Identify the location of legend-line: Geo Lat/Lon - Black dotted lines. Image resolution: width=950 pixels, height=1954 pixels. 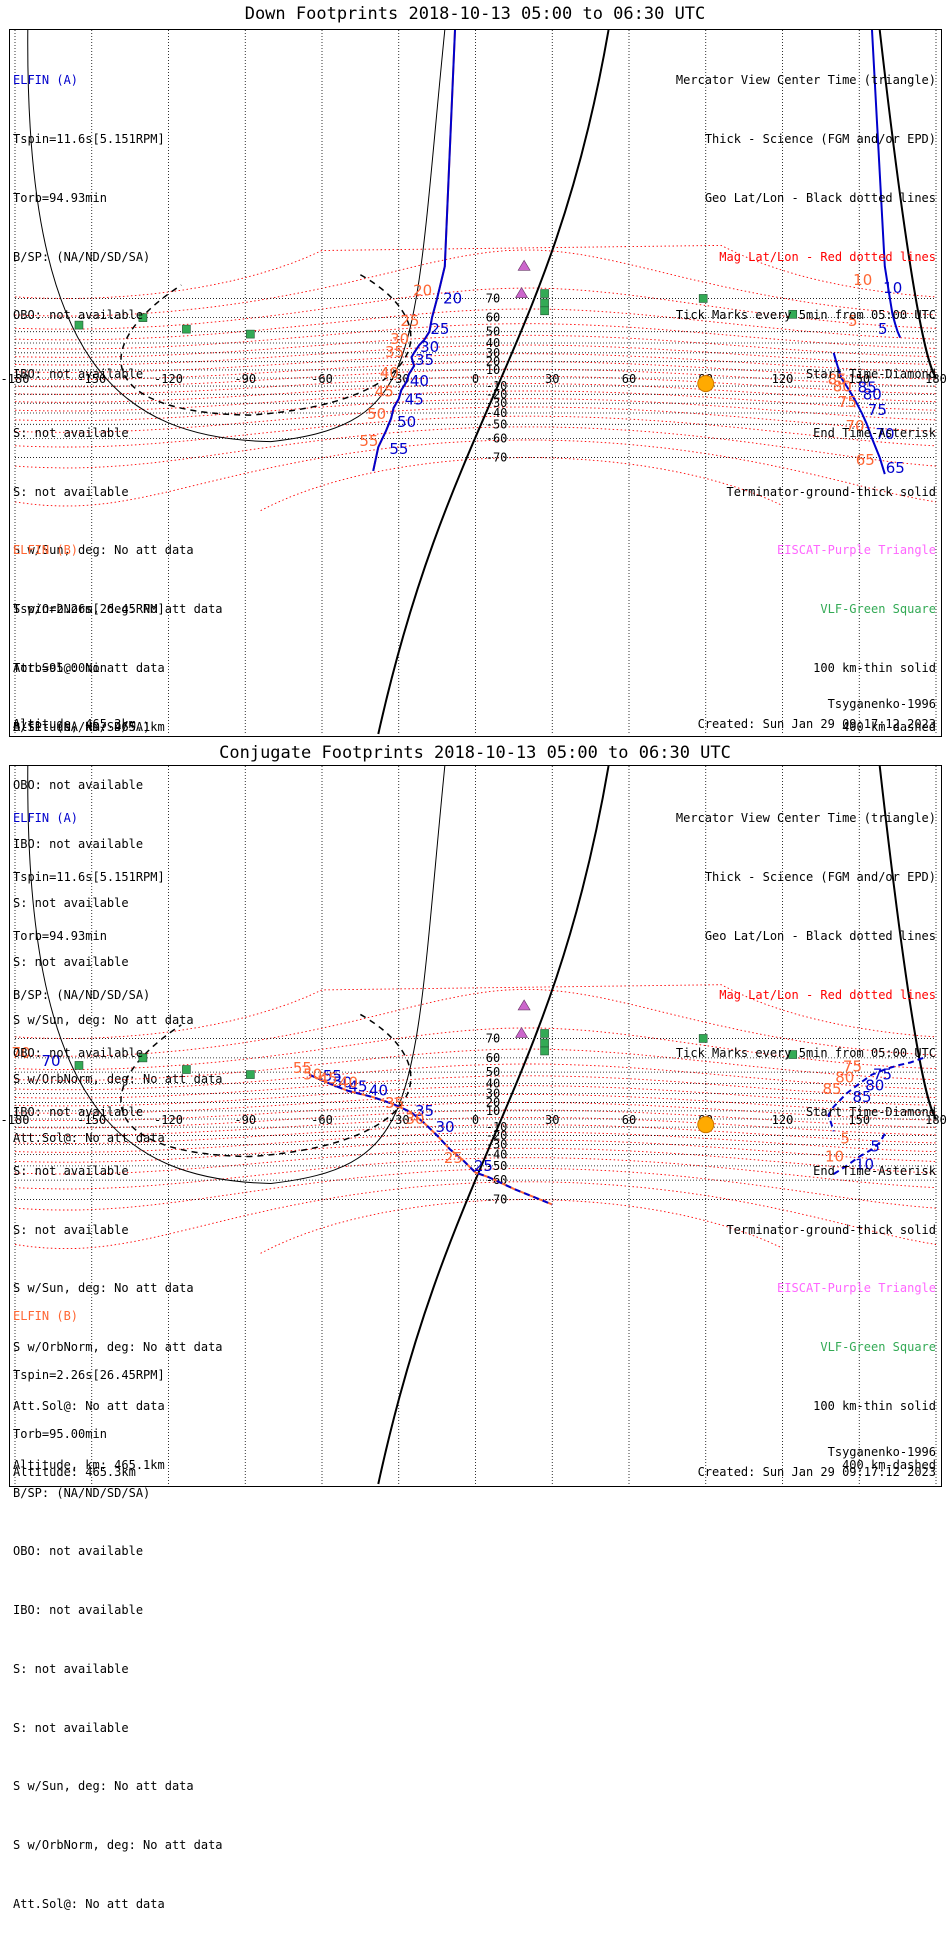
(820, 197).